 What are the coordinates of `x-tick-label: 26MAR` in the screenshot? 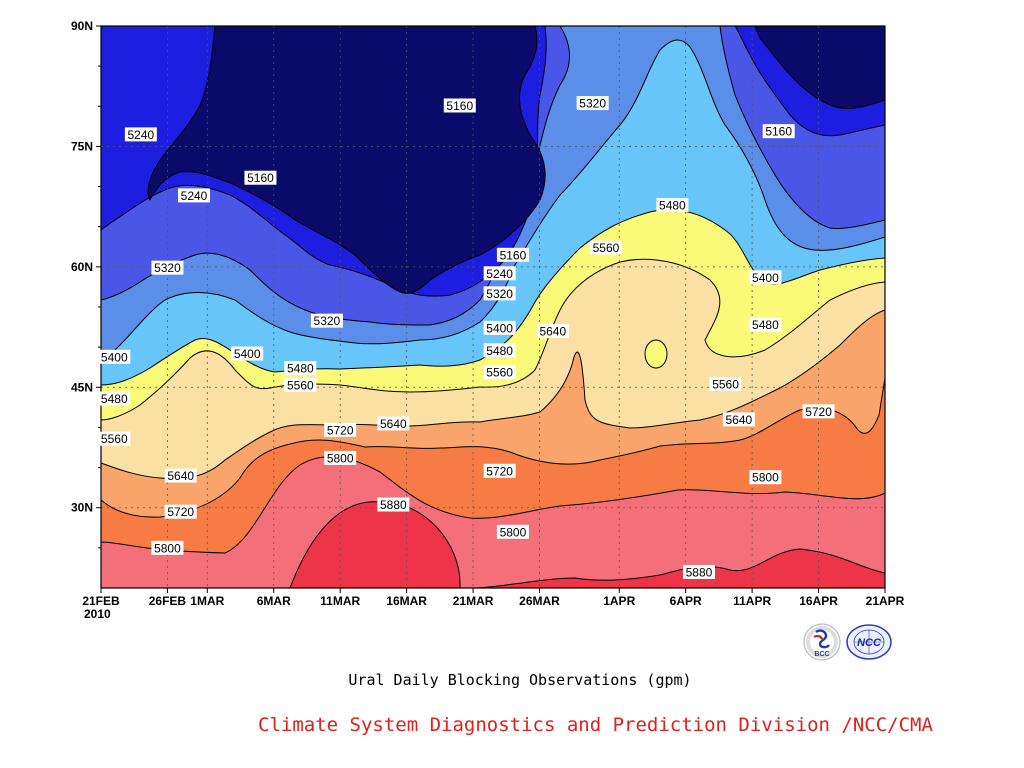 It's located at (539, 601).